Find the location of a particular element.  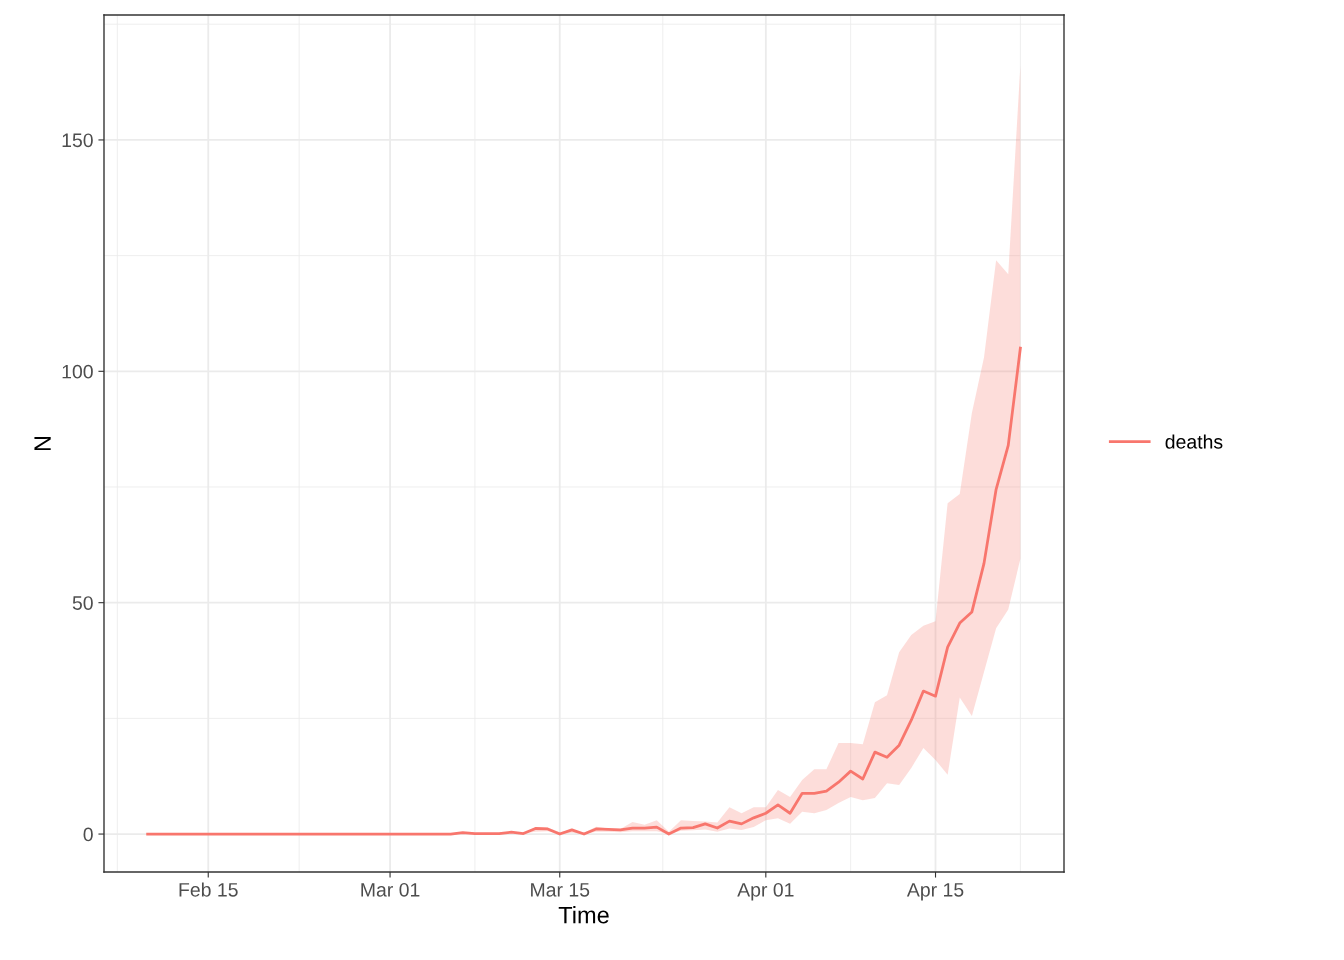

x-axis-title: Time is located at coordinates (583, 915).